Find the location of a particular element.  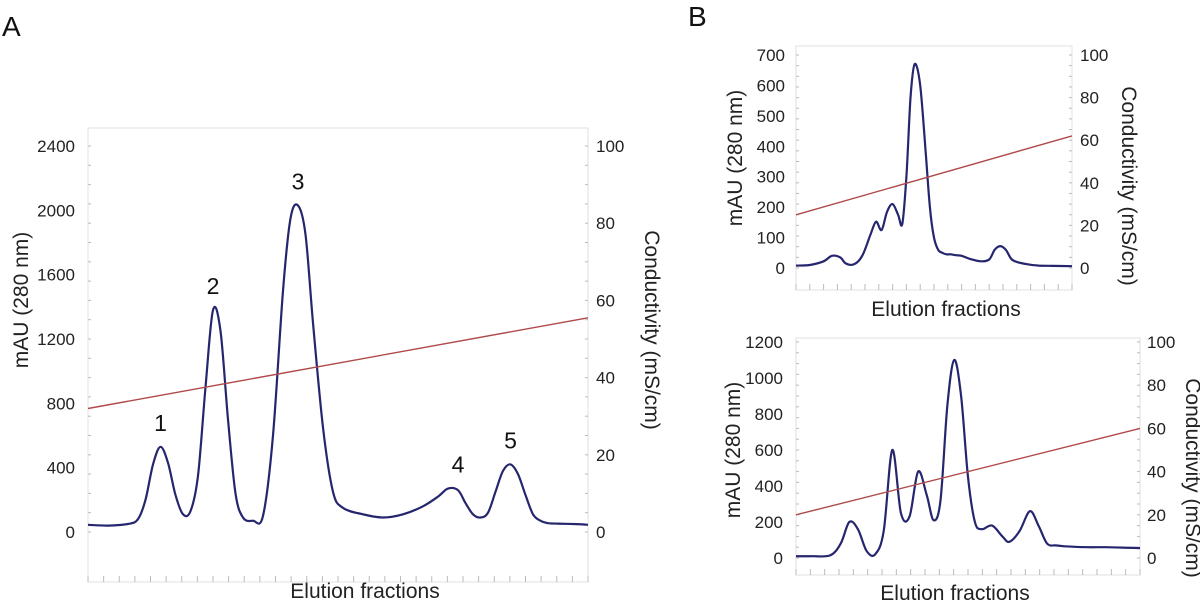

y-tick-label: 700 is located at coordinates (771, 55).